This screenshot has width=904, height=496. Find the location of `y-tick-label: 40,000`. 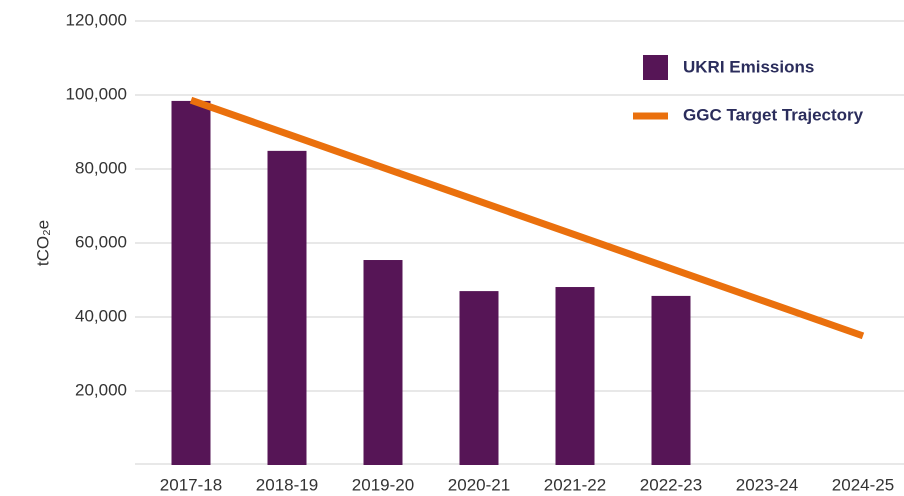

y-tick-label: 40,000 is located at coordinates (101, 315).